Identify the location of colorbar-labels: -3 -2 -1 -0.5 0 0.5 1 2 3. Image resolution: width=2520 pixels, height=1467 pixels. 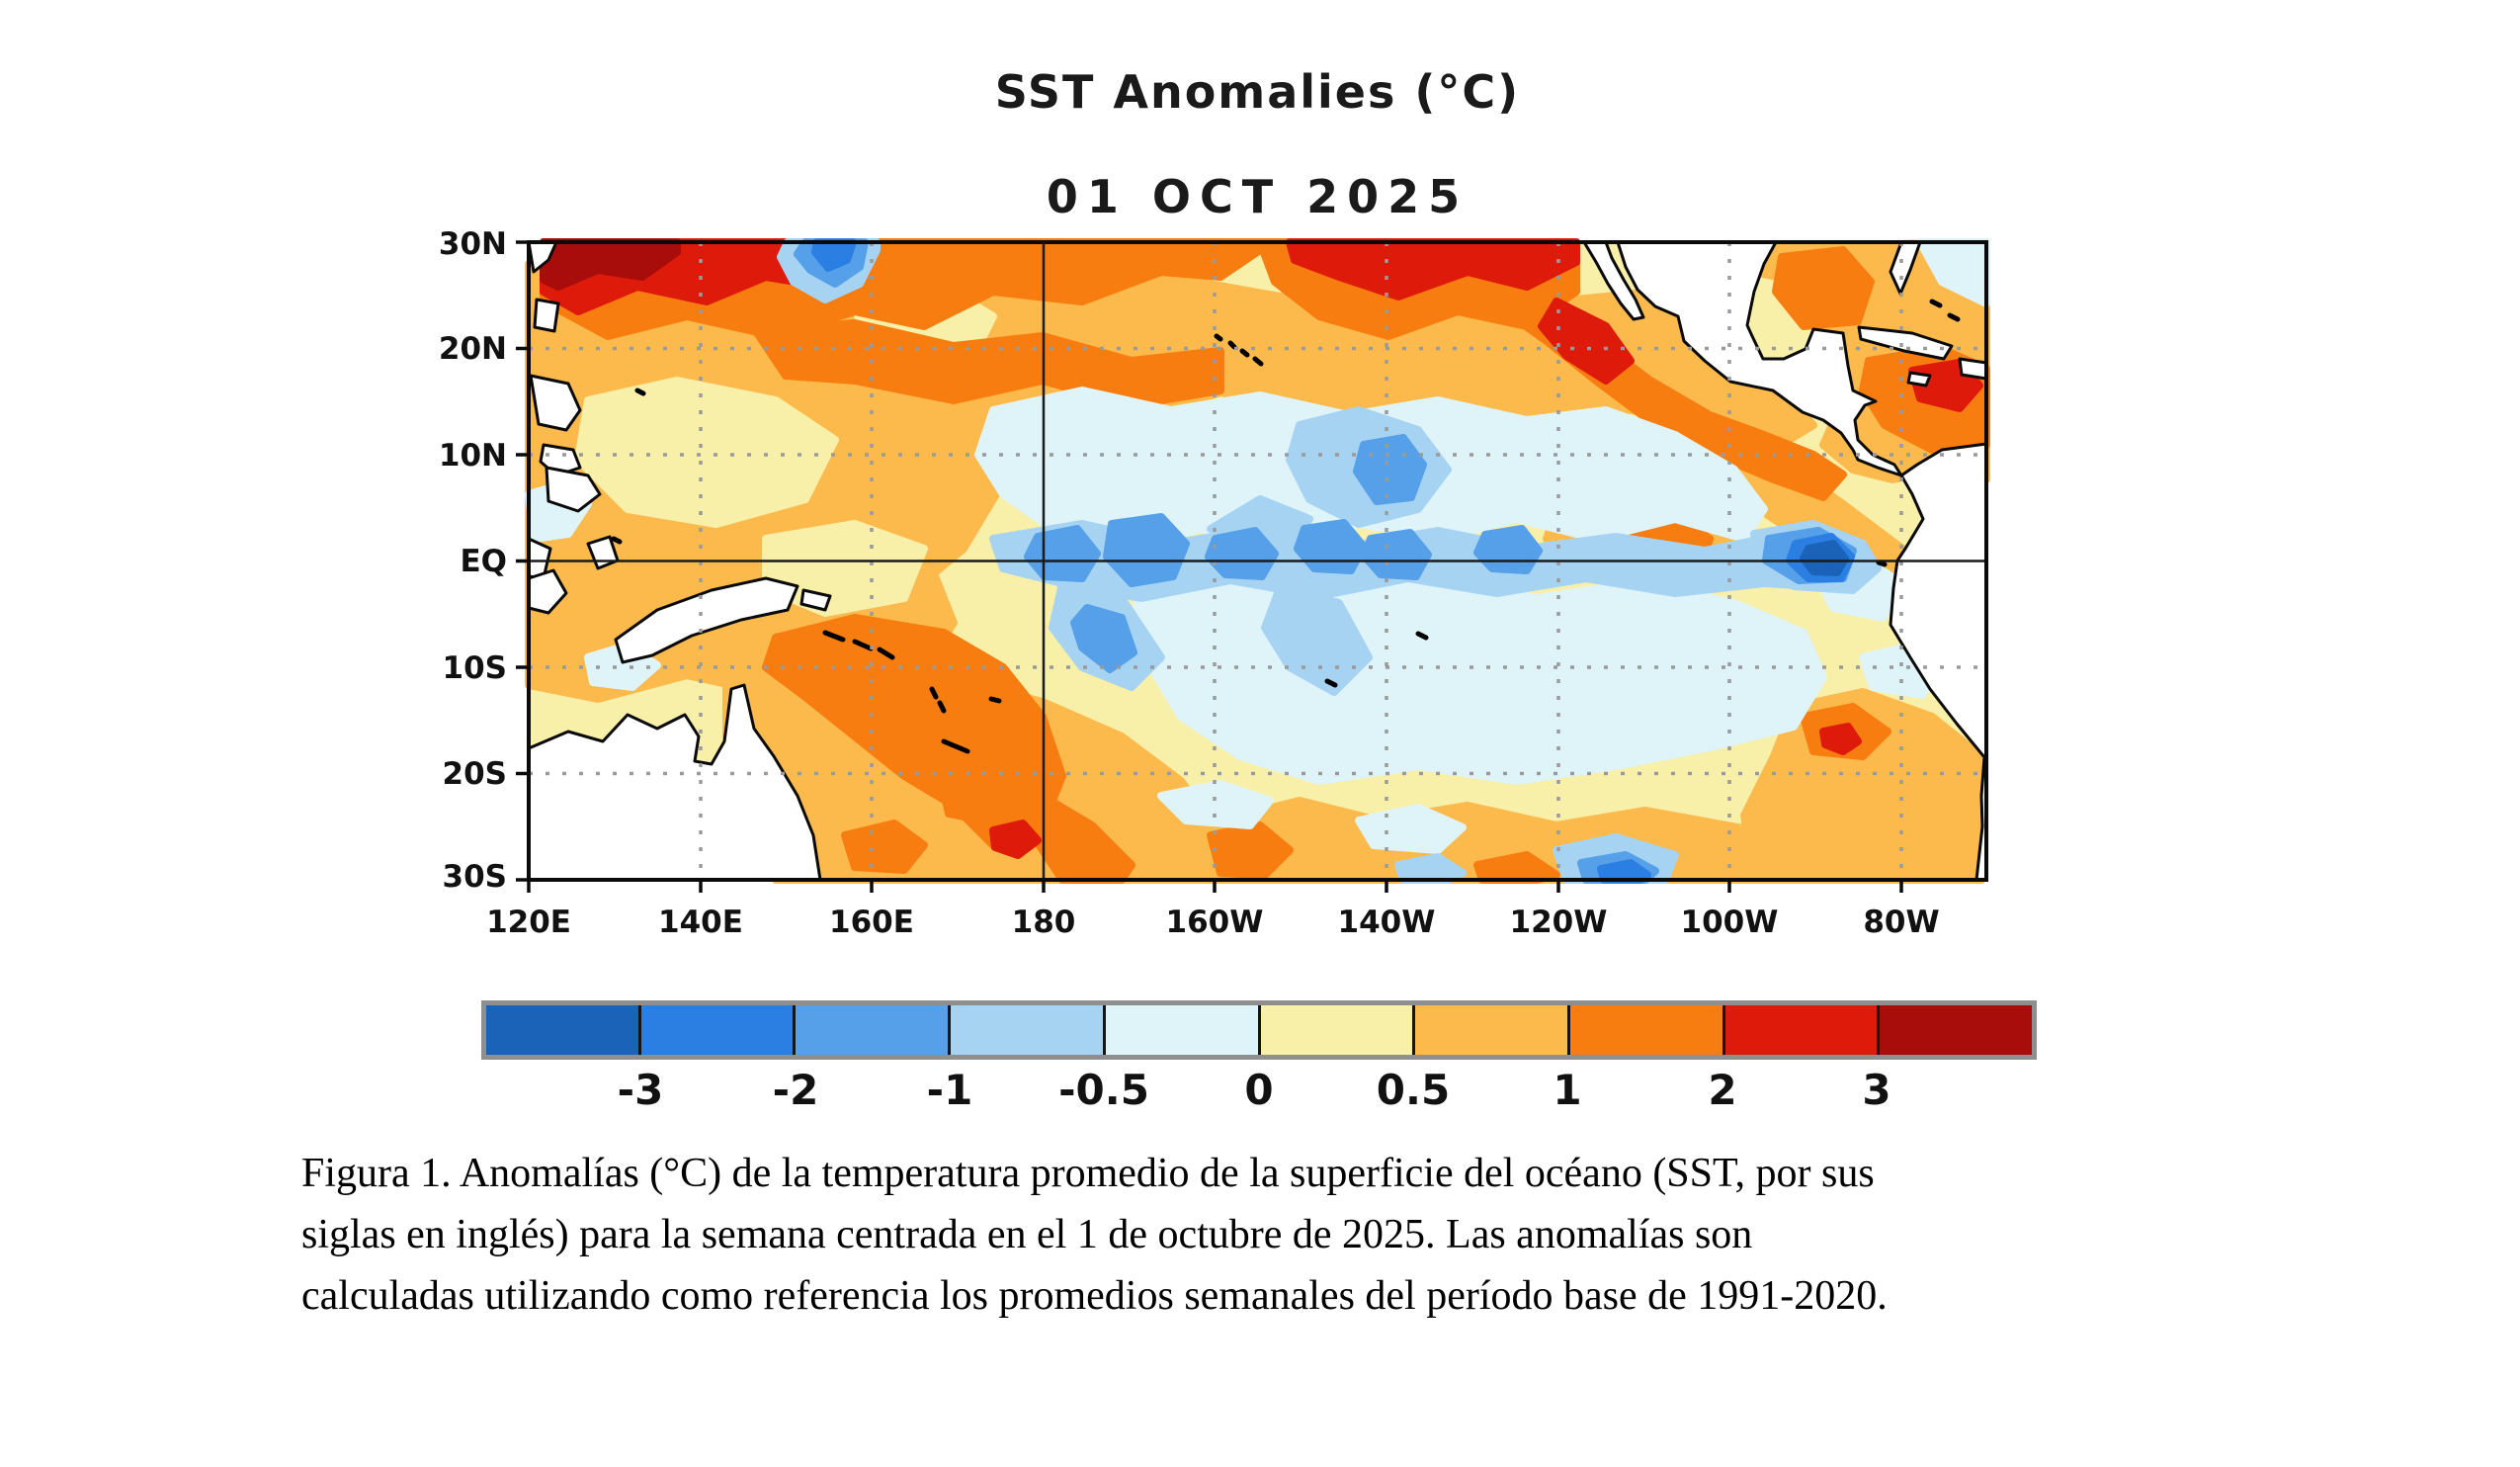
(1259, 1095).